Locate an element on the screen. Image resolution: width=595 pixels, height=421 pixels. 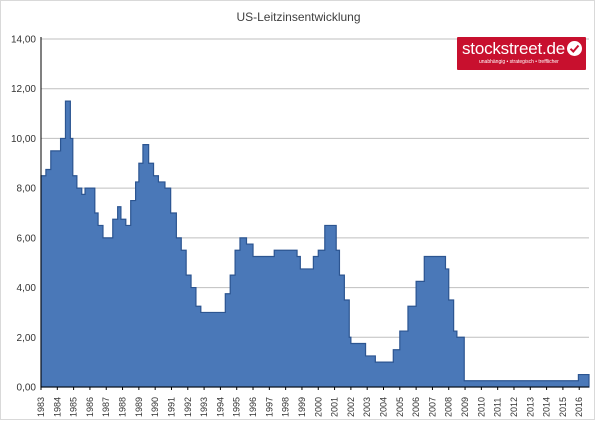
x-tick-label: 2003 is located at coordinates (367, 407).